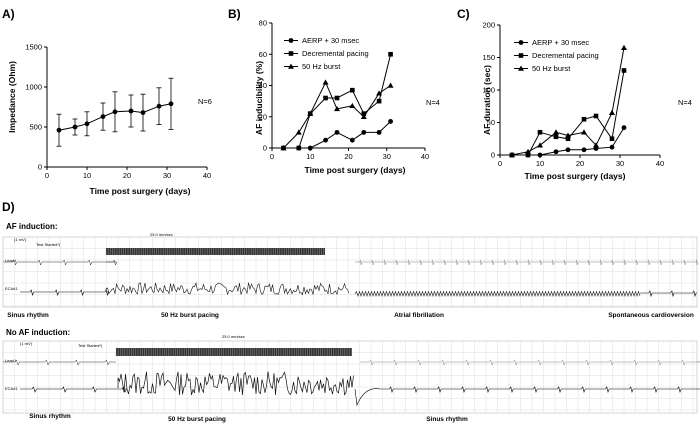  Describe the element at coordinates (560, 42) in the screenshot. I see `legend-2-item: AERP + 30 msec` at that location.